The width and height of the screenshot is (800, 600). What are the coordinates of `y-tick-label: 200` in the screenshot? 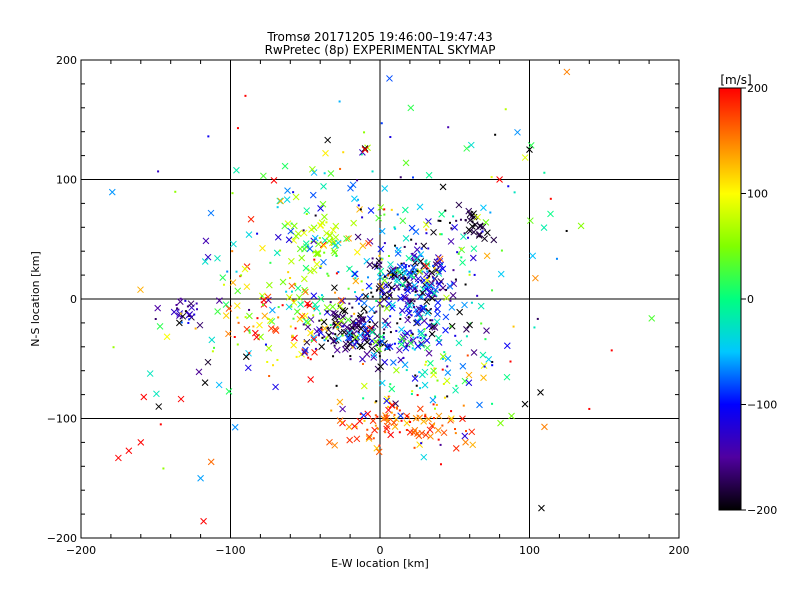 It's located at (66, 60).